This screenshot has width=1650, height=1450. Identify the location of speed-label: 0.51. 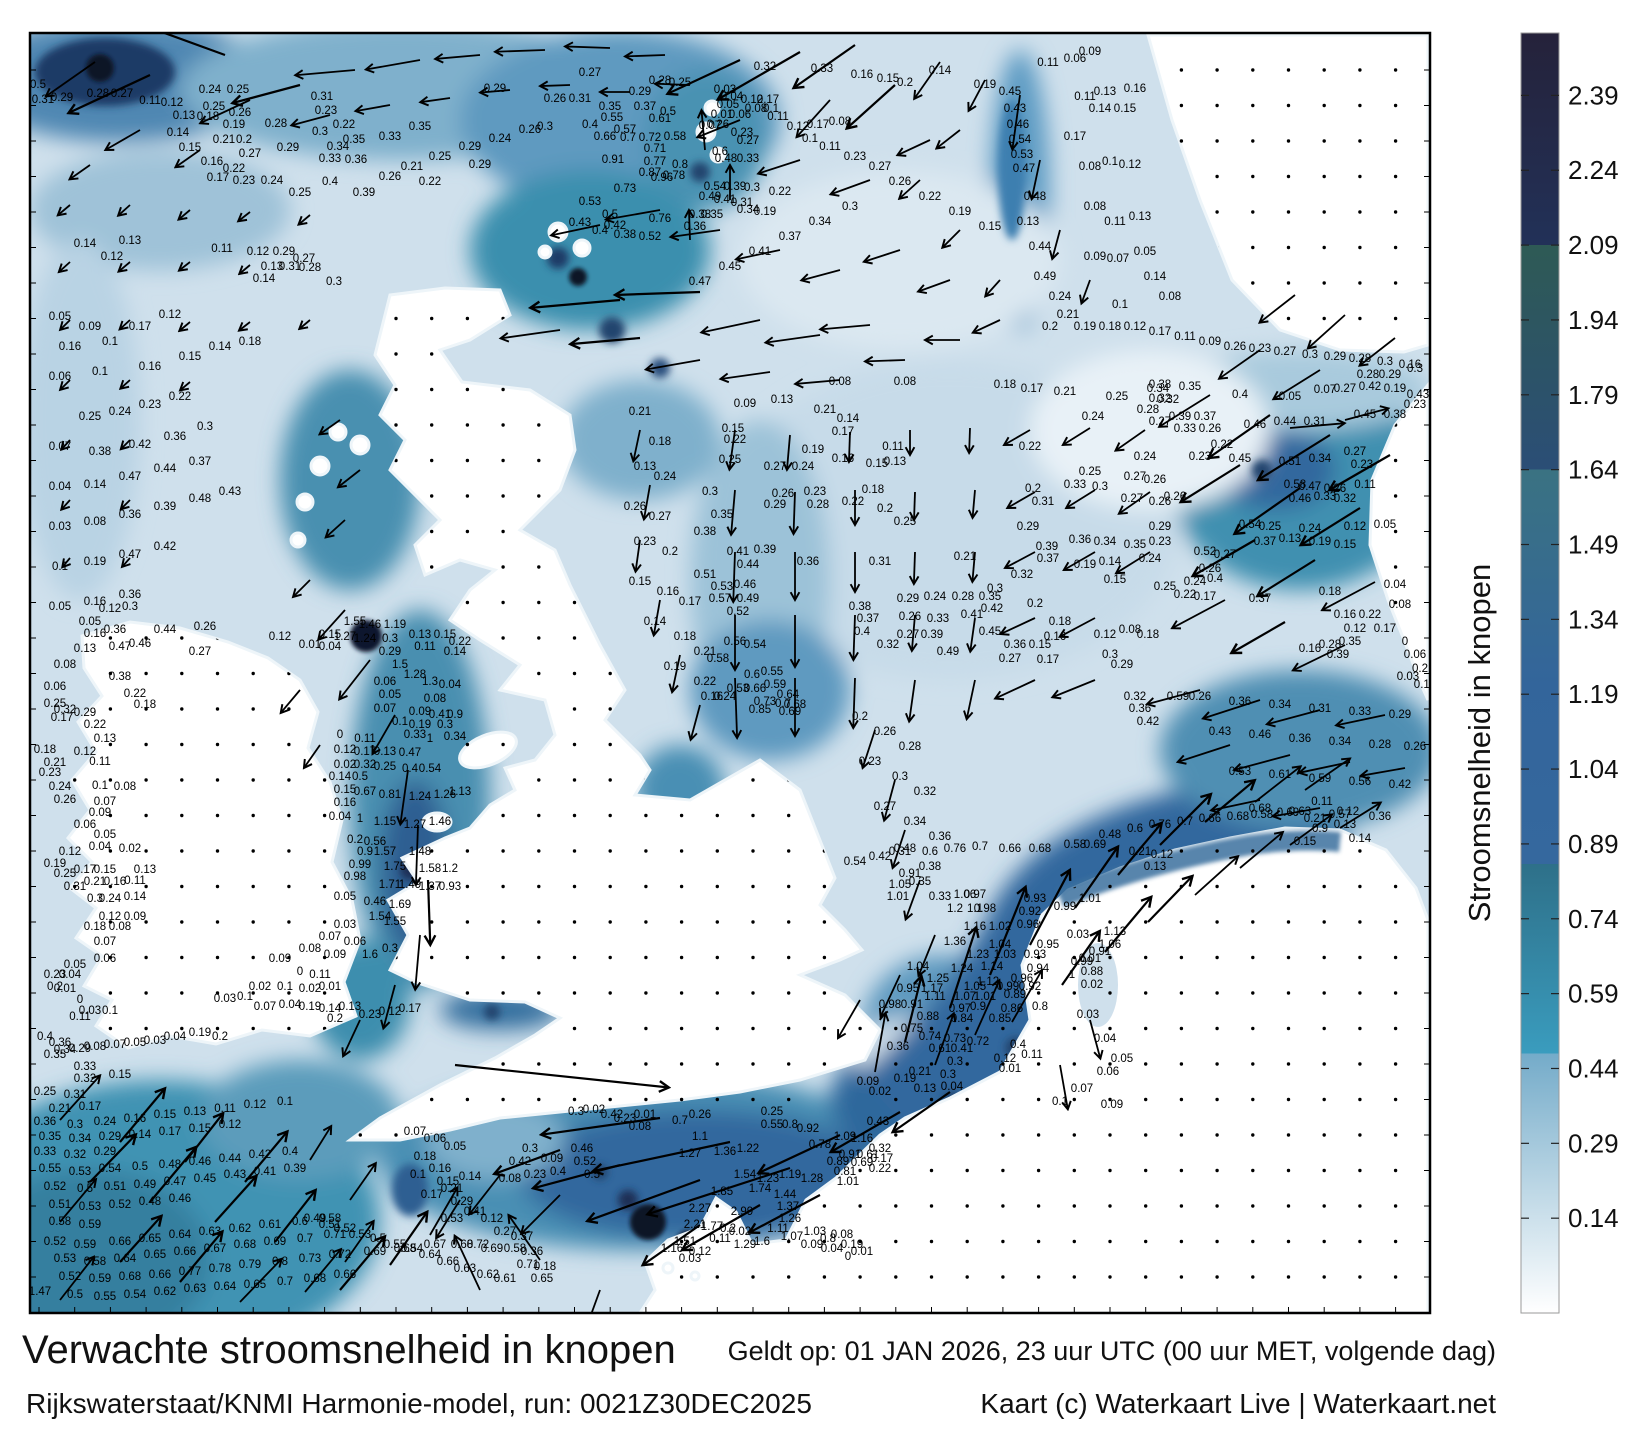
(115, 1187).